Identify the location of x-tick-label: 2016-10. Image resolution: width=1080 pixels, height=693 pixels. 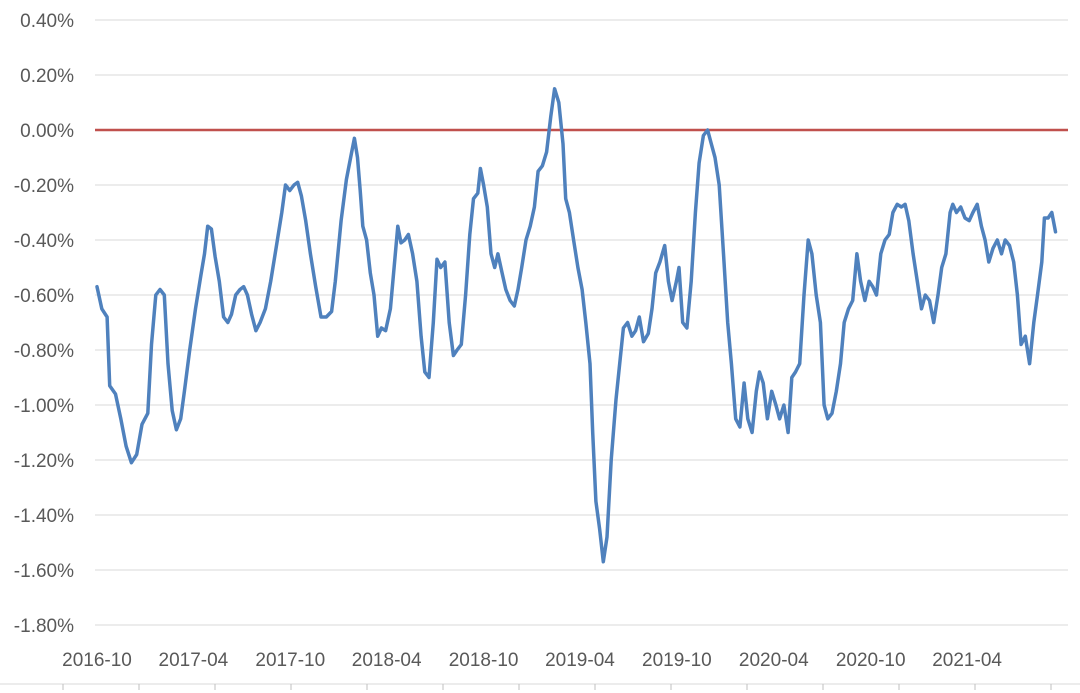
(97, 660).